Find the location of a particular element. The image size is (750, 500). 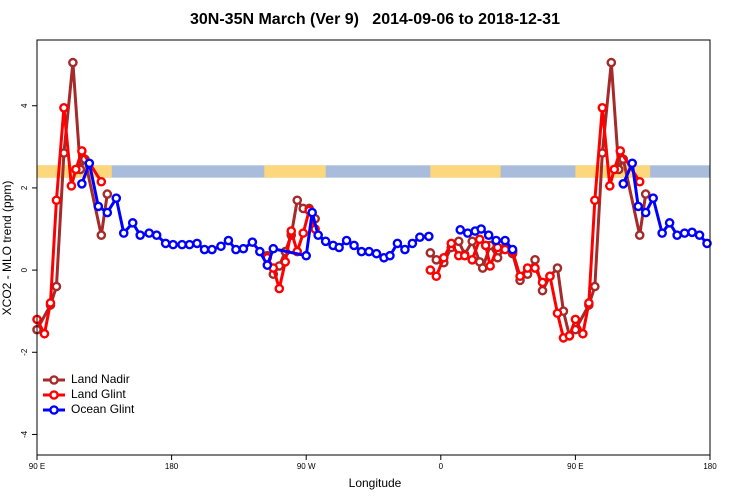

y-tick-label: -2 is located at coordinates (24, 352).